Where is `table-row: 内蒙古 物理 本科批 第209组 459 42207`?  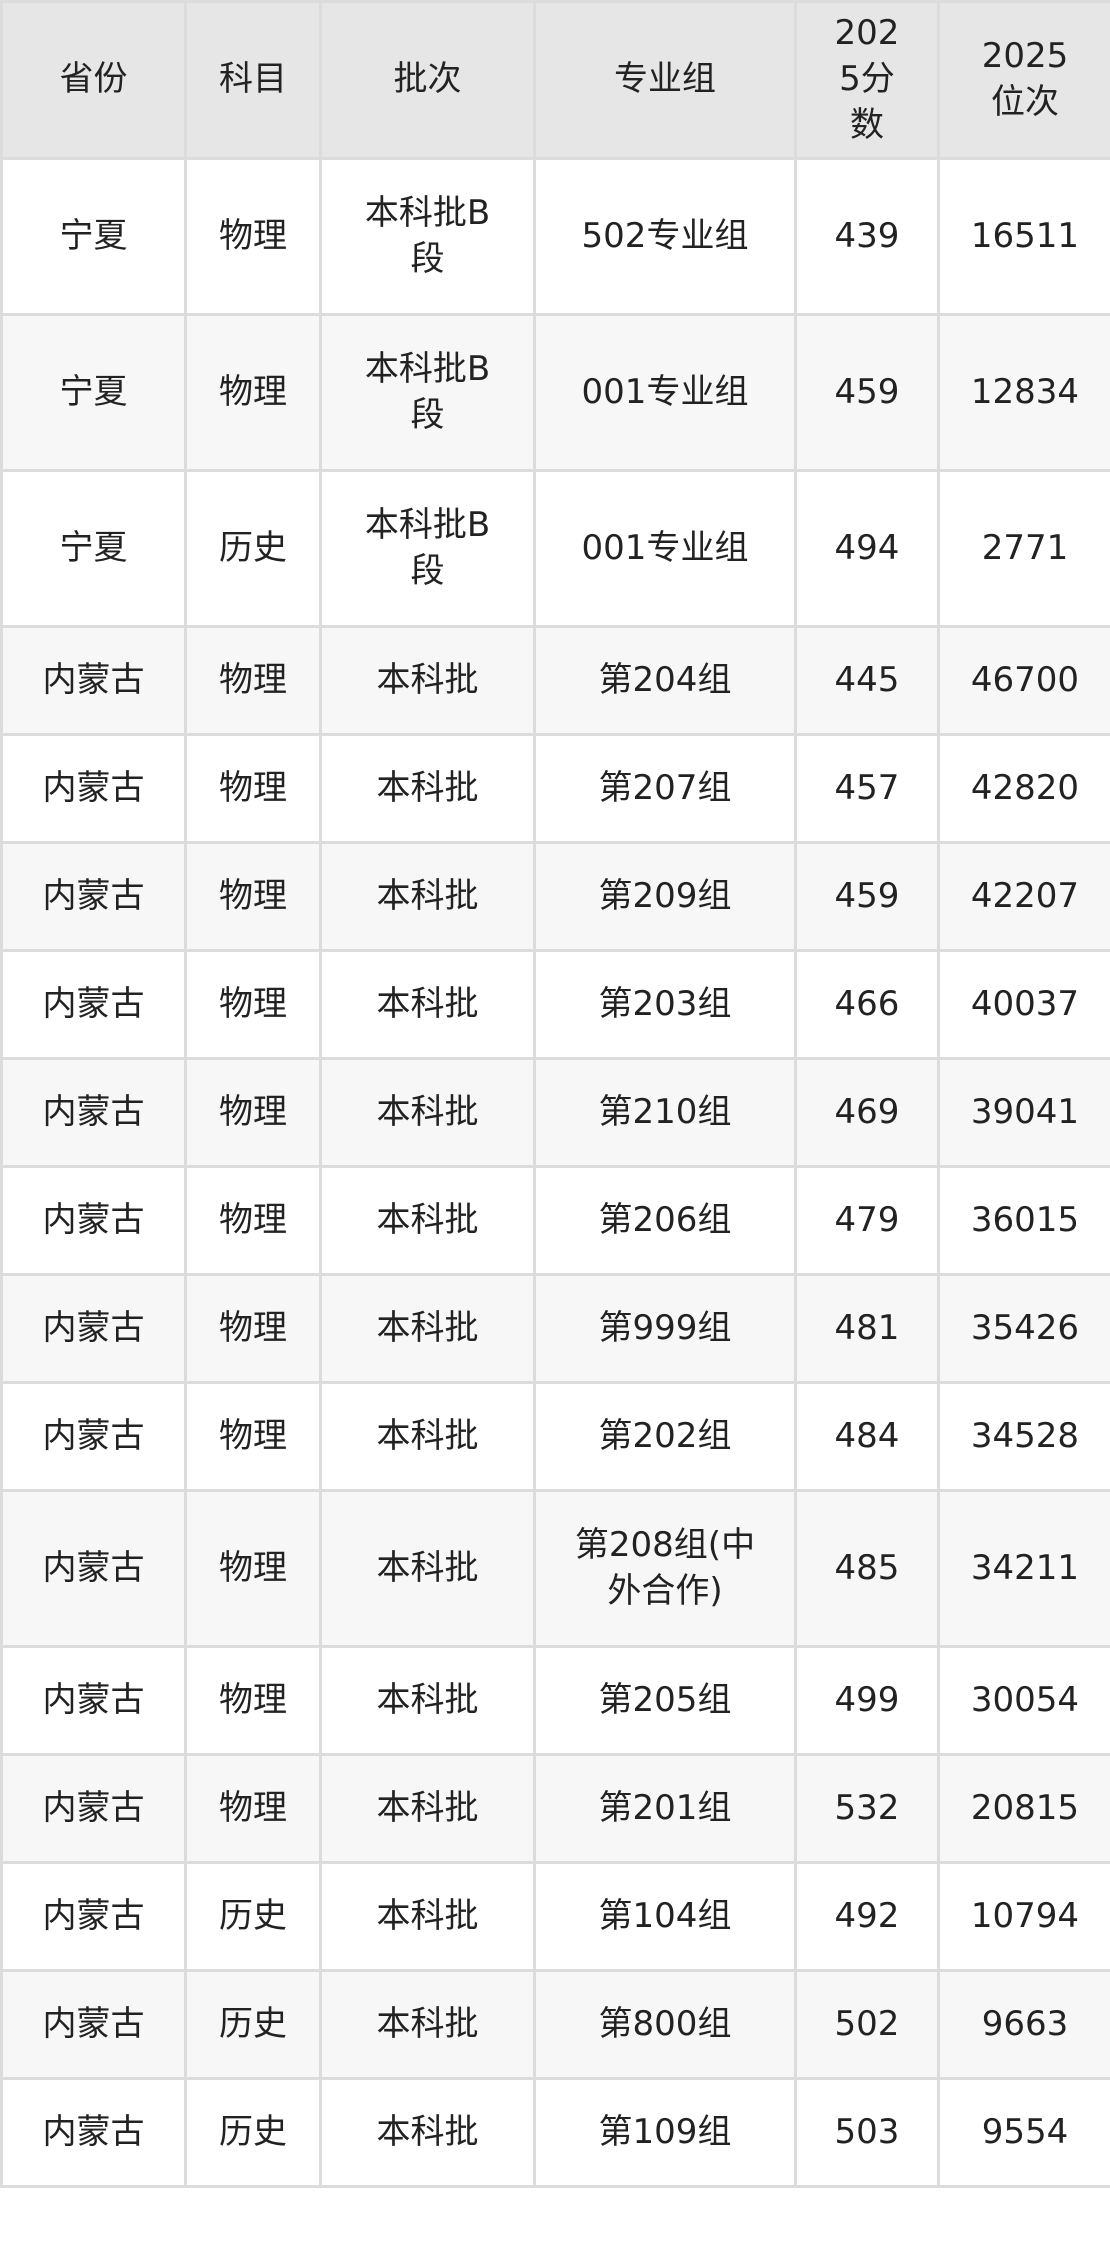 table-row: 内蒙古 物理 本科批 第209组 459 42207 is located at coordinates (555, 896).